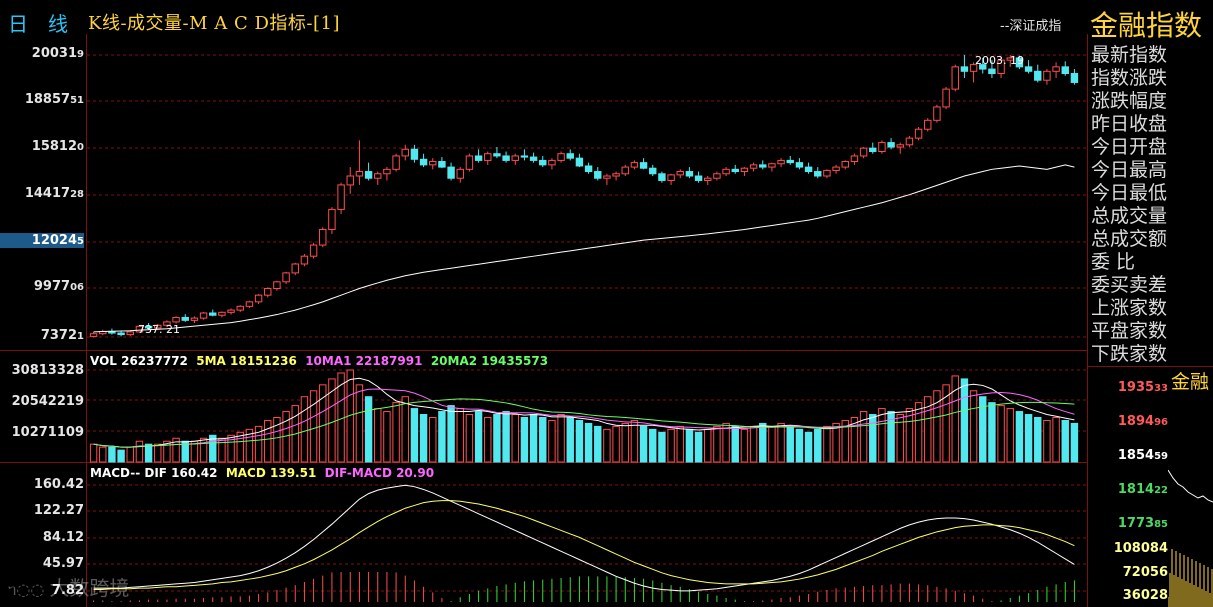 The width and height of the screenshot is (1213, 607). I want to click on price-tick-label: 73721, so click(62, 335).